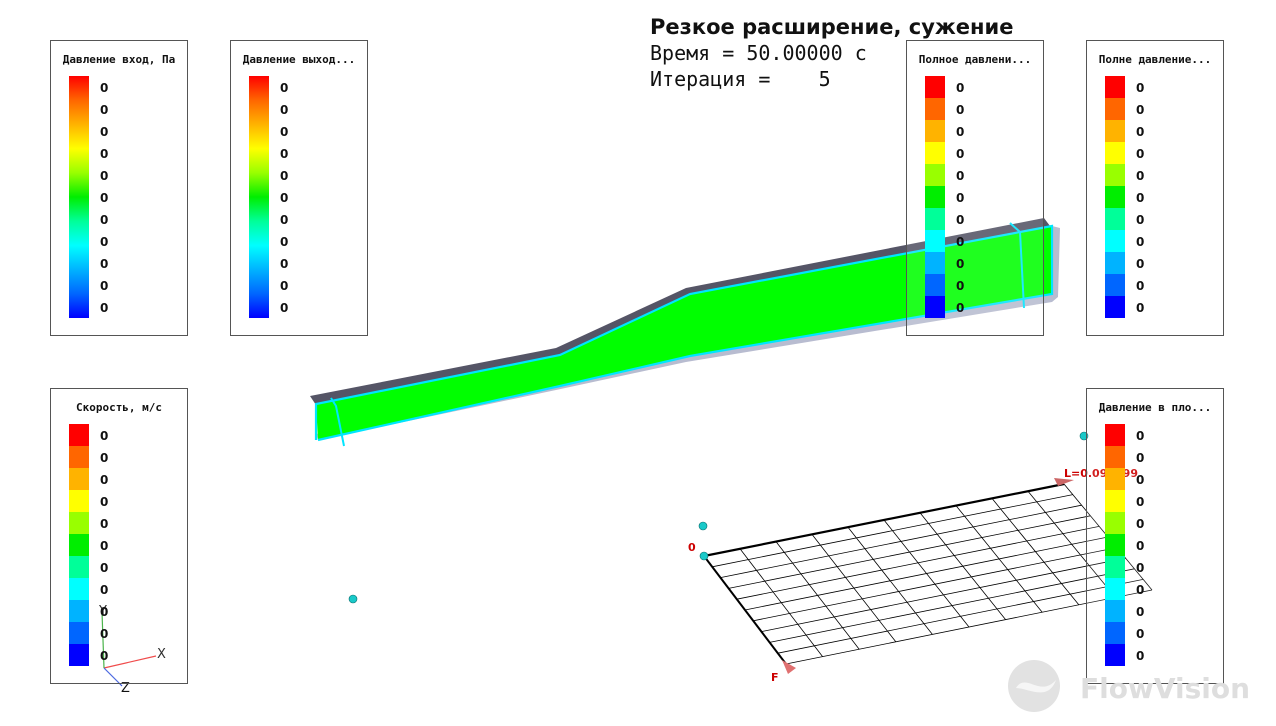 The image size is (1276, 726). I want to click on probe-markers, so click(718, 517).